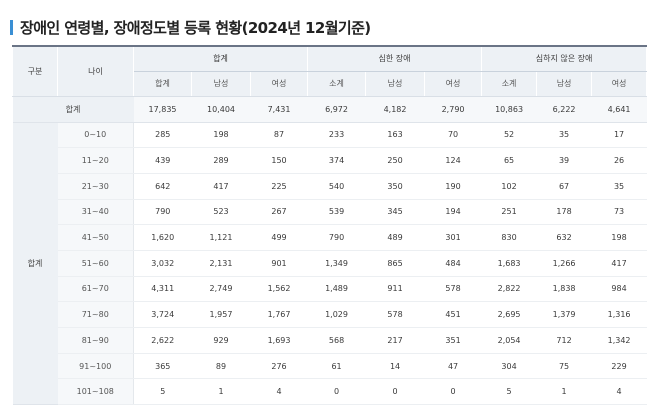  Describe the element at coordinates (162, 135) in the screenshot. I see `value-cell: 285` at that location.